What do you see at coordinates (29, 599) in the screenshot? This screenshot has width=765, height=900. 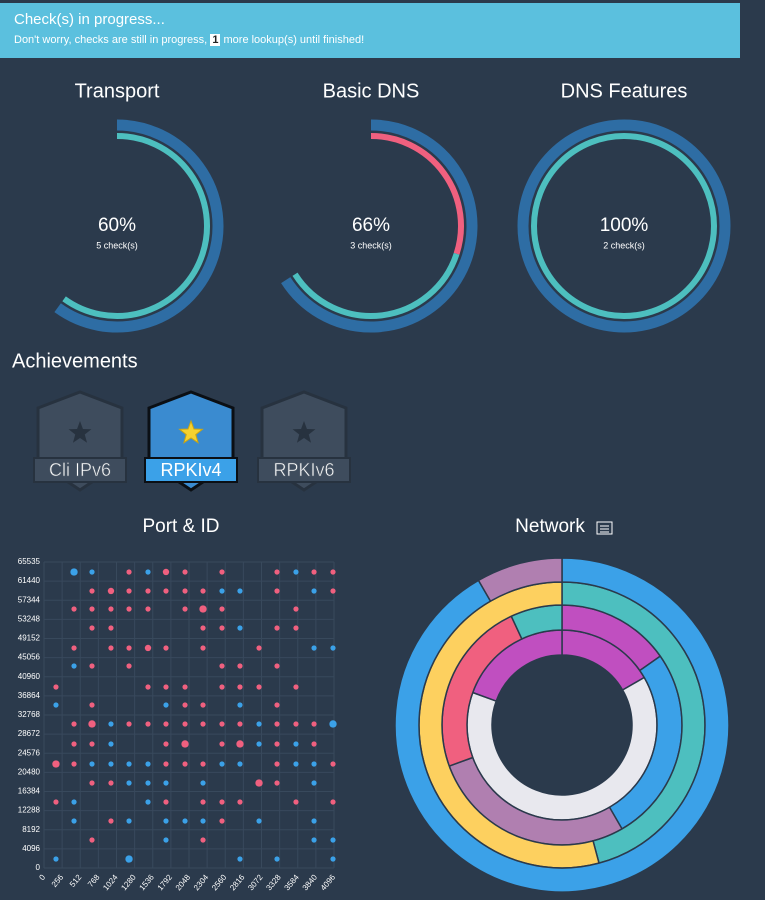 I see `y-tick-label: 57344` at bounding box center [29, 599].